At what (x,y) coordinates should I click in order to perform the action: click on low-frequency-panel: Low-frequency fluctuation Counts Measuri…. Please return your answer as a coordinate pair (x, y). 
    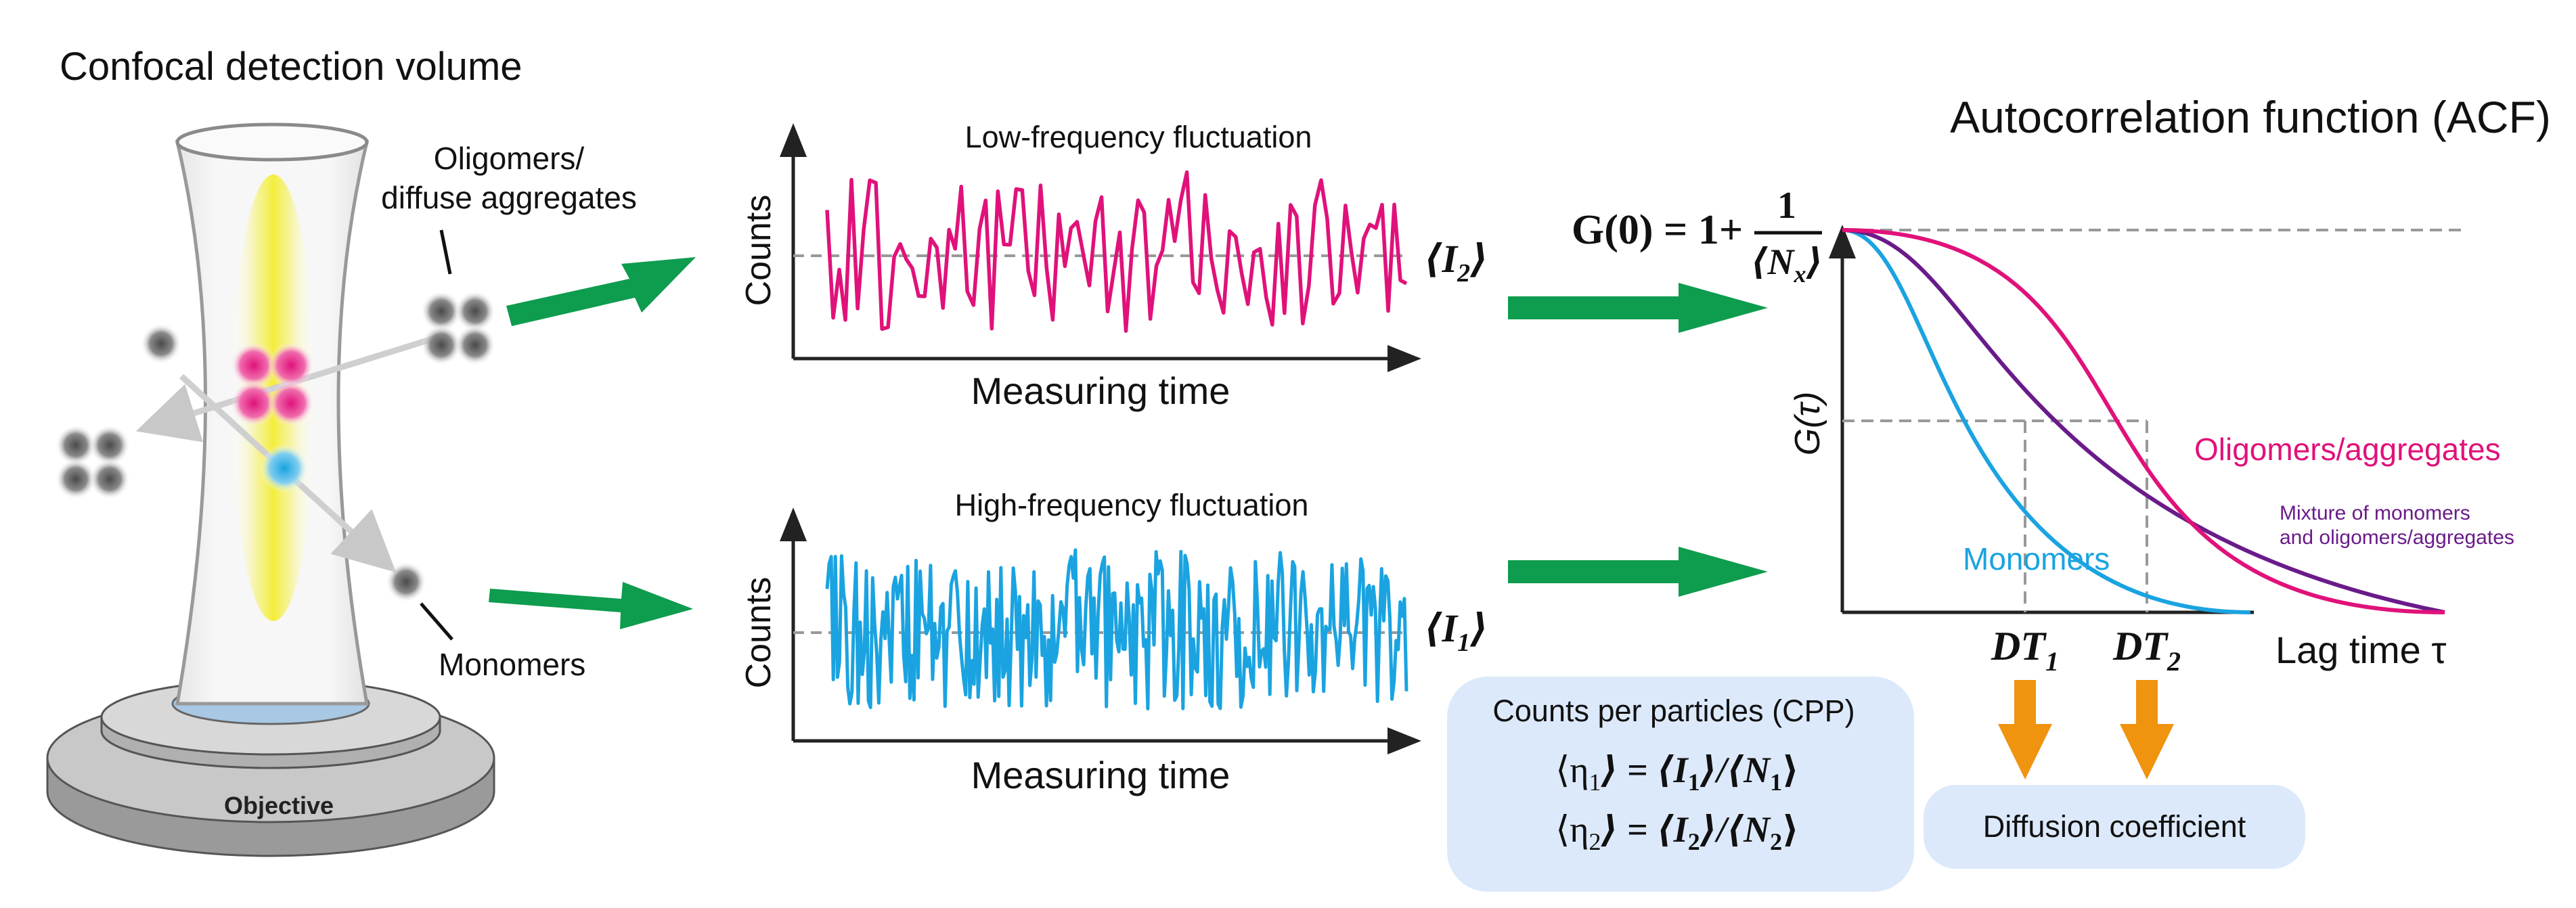
    Looking at the image, I should click on (1113, 266).